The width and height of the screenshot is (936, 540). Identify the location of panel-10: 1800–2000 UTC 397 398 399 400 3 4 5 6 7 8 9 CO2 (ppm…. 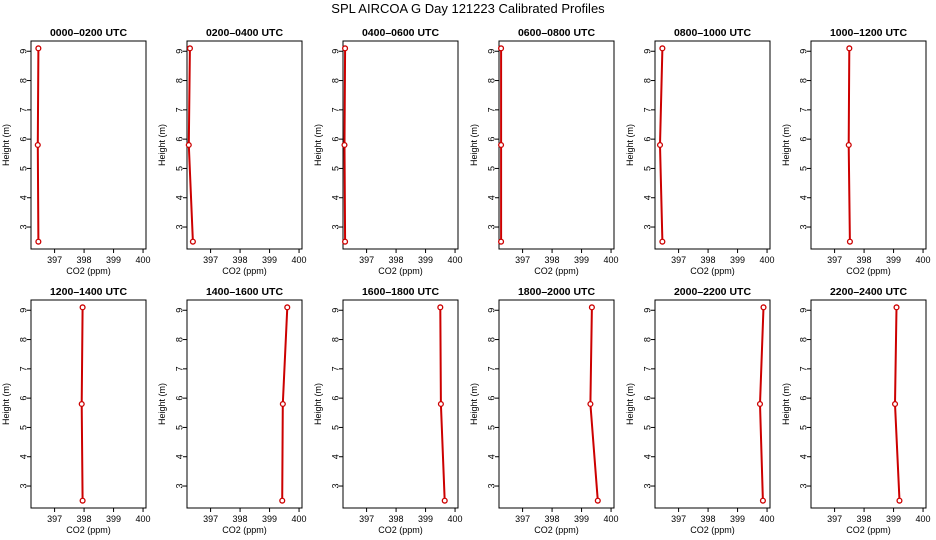
(544, 410).